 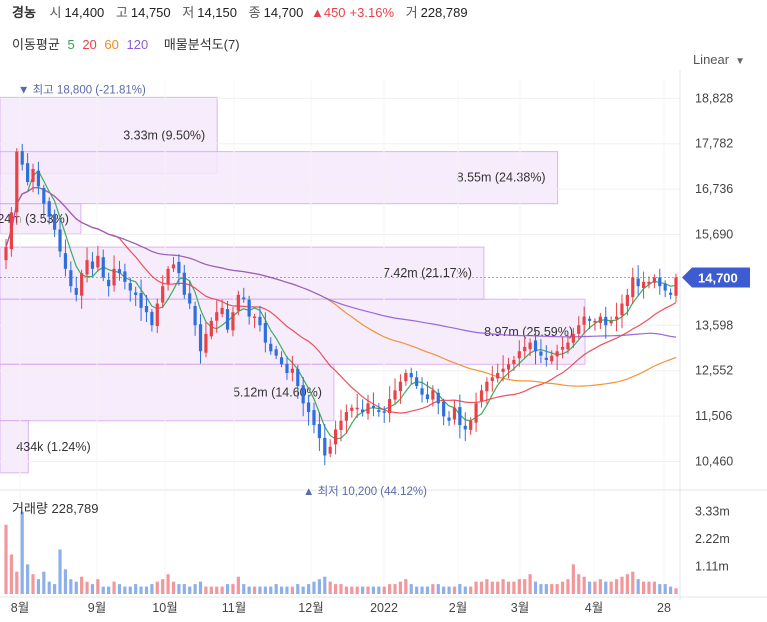 I want to click on ma-60: 60, so click(x=111, y=44).